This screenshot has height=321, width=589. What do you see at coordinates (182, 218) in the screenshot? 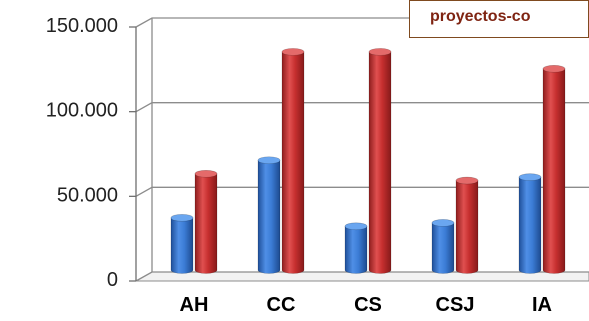
I see `bar-top-ah-series1` at bounding box center [182, 218].